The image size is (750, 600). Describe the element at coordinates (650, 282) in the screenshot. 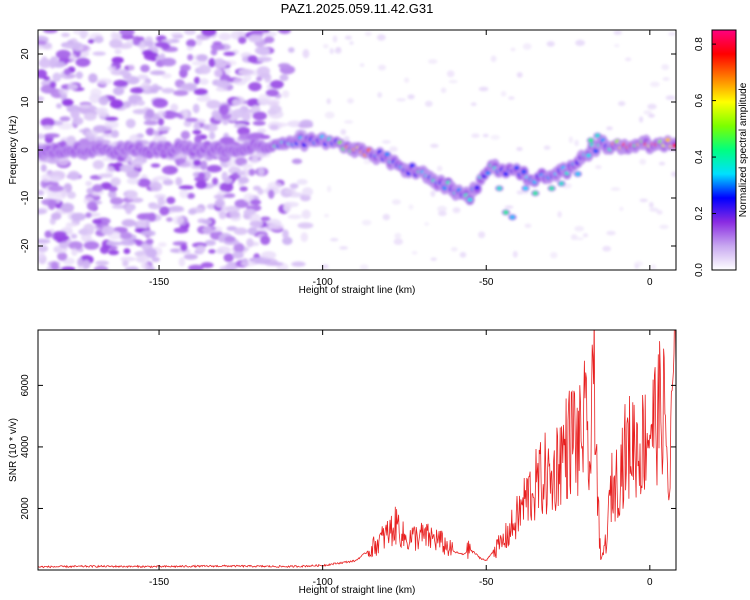

I see `x-tick-label: 0` at that location.